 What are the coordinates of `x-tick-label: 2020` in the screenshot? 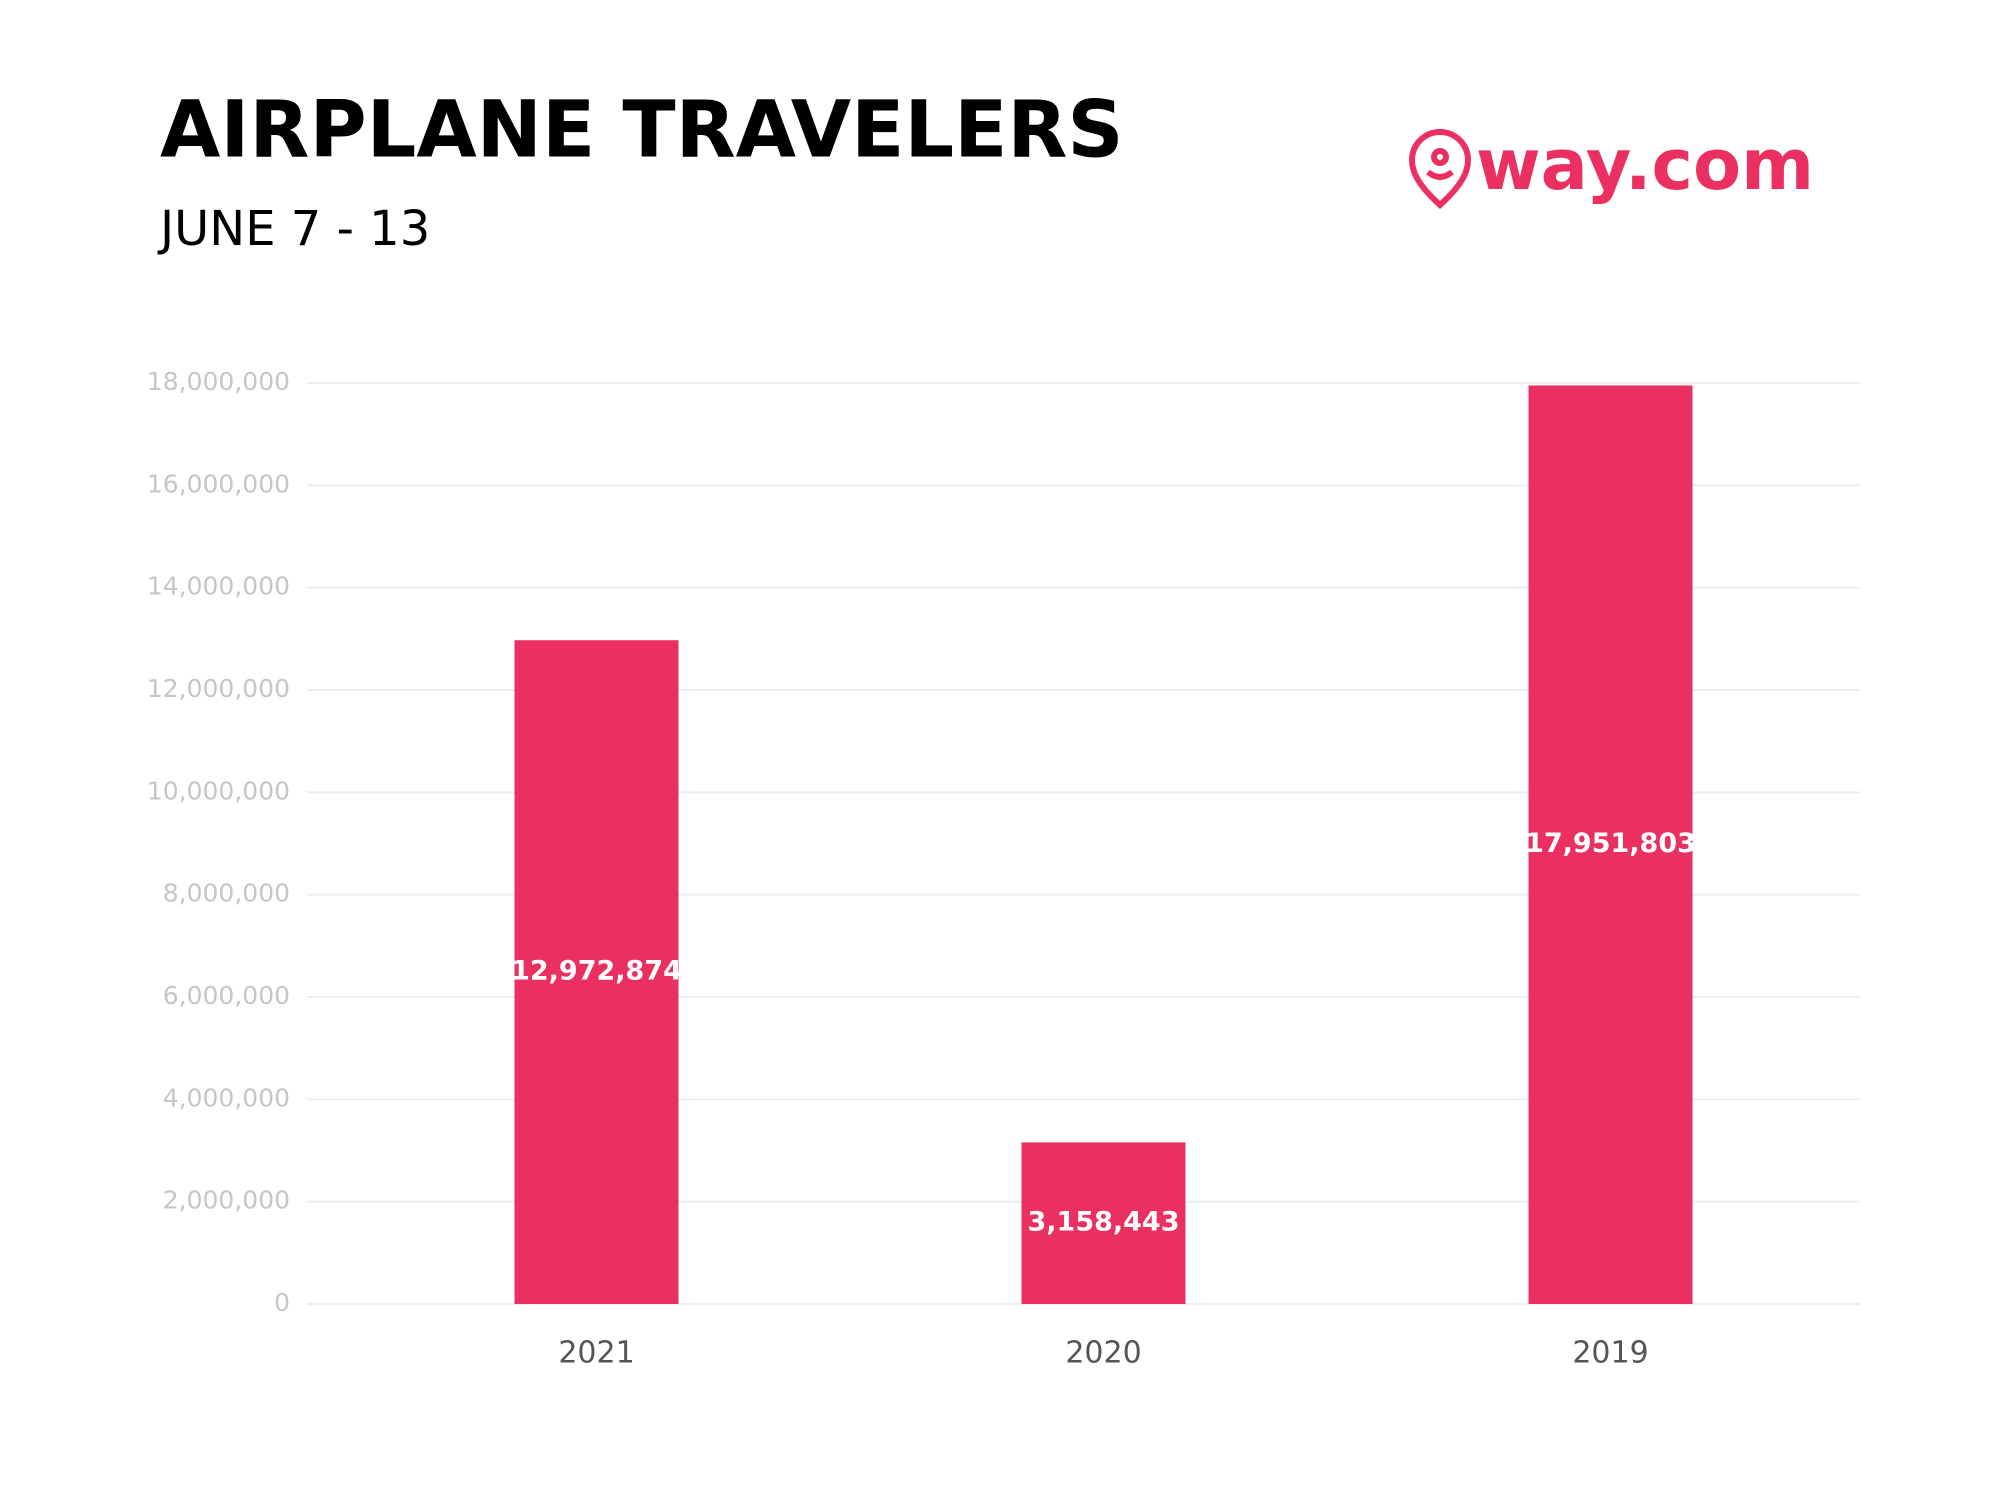 It's located at (1103, 1353).